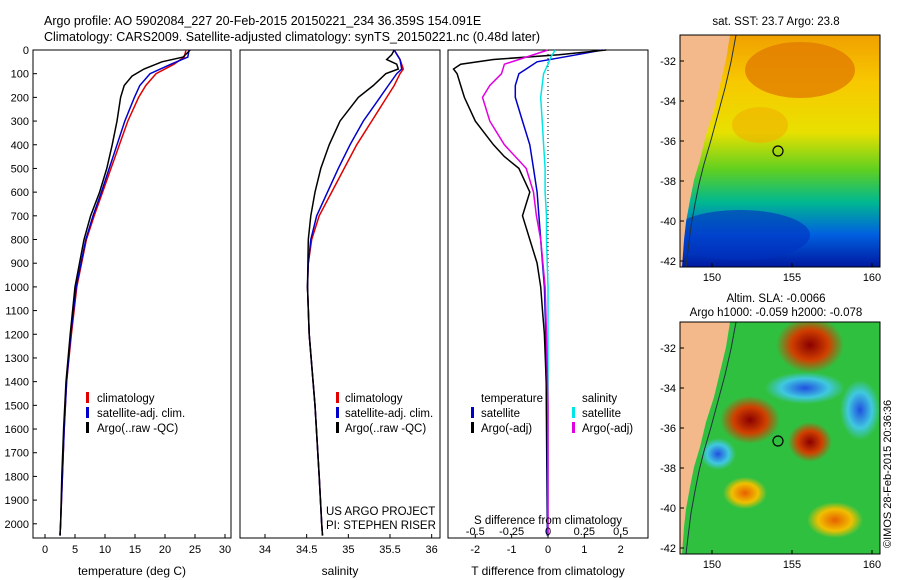 Image resolution: width=900 pixels, height=580 pixels. I want to click on depth-tick-label: 200, so click(20, 98).